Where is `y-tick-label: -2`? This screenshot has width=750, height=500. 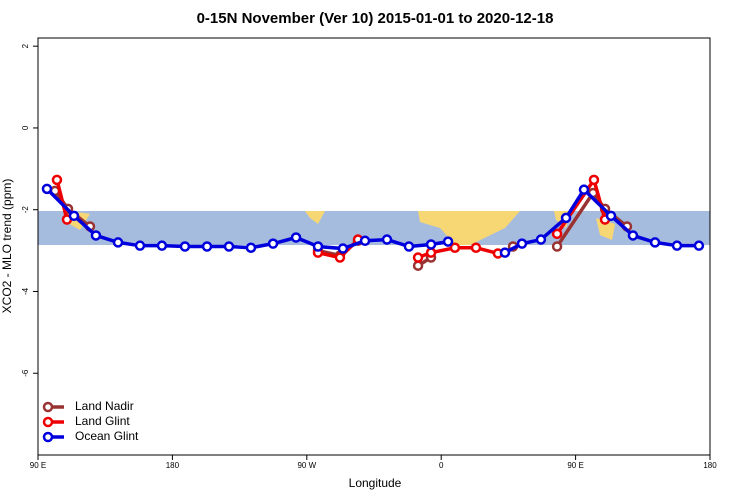 y-tick-label: -2 is located at coordinates (25, 210).